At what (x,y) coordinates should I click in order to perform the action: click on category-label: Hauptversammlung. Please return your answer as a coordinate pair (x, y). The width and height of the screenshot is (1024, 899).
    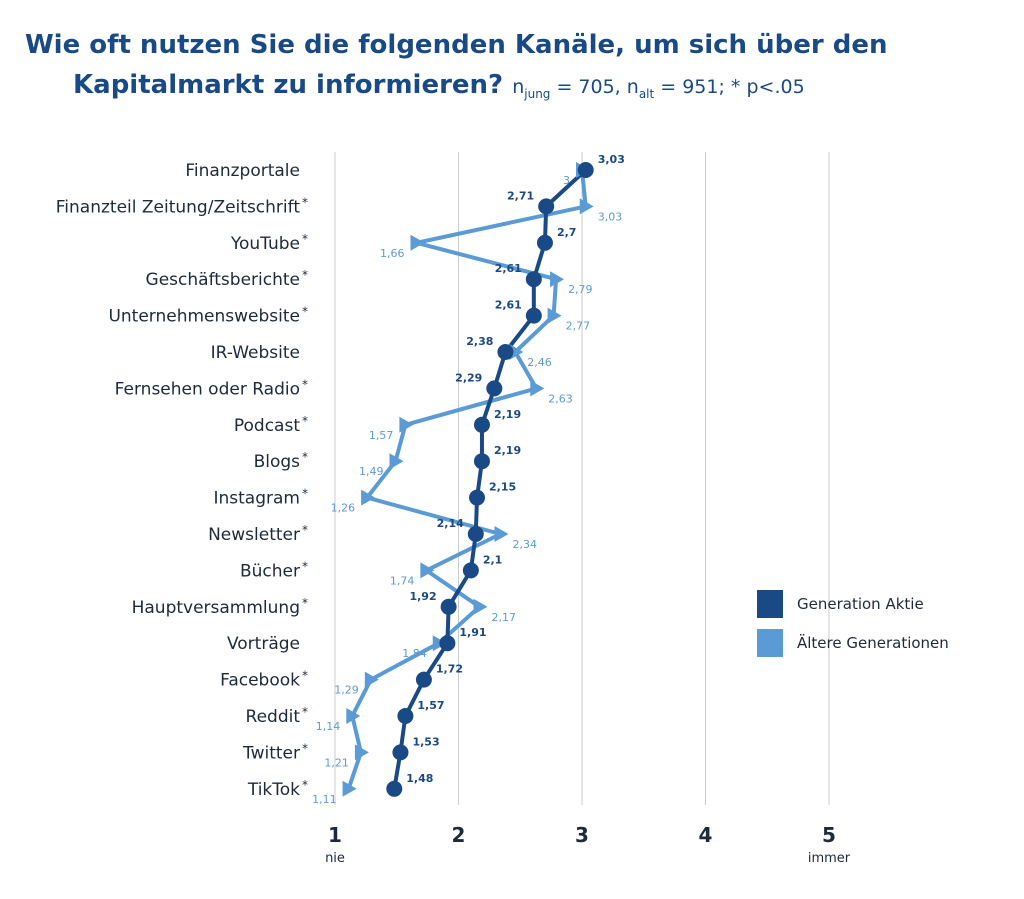
    Looking at the image, I should click on (216, 608).